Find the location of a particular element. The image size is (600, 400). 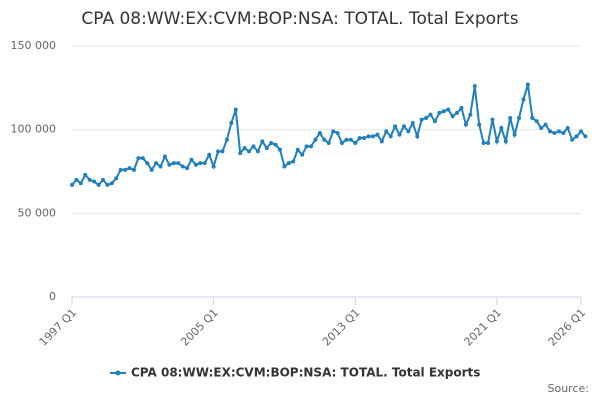

y-tick-label: 50 000 is located at coordinates (37, 212).